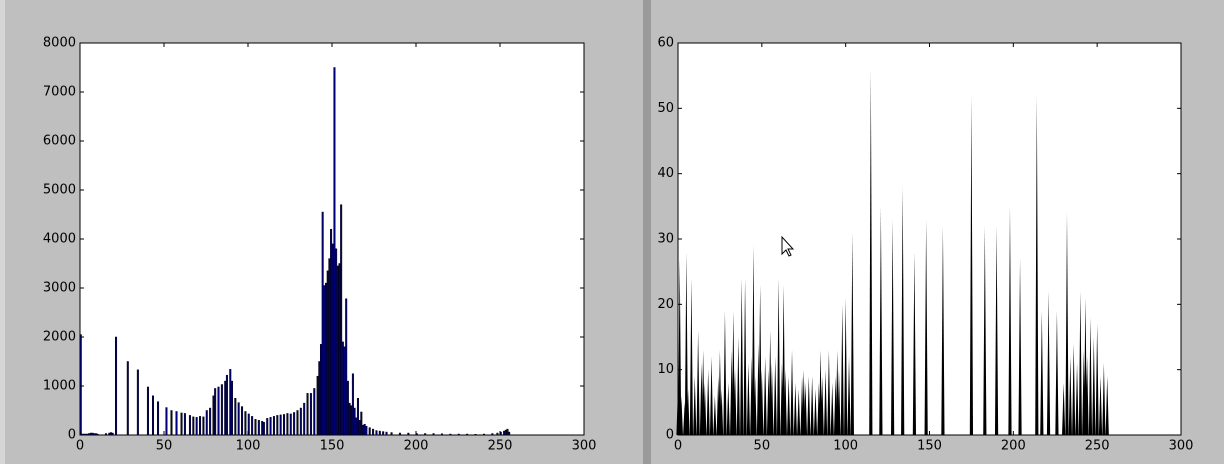 The width and height of the screenshot is (1224, 464). What do you see at coordinates (59, 337) in the screenshot?
I see `y-tick-label: 2000` at bounding box center [59, 337].